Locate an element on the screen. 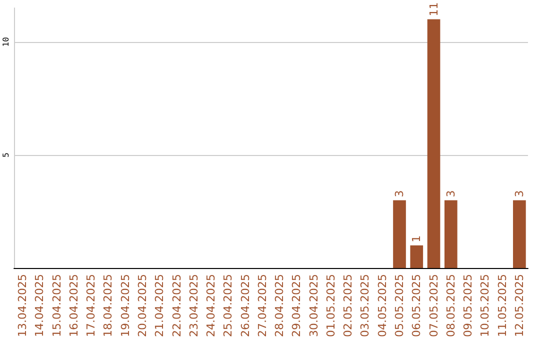 Image resolution: width=540 pixels, height=340 pixels. x-tick-label: 28.04.2025 is located at coordinates (279, 306).